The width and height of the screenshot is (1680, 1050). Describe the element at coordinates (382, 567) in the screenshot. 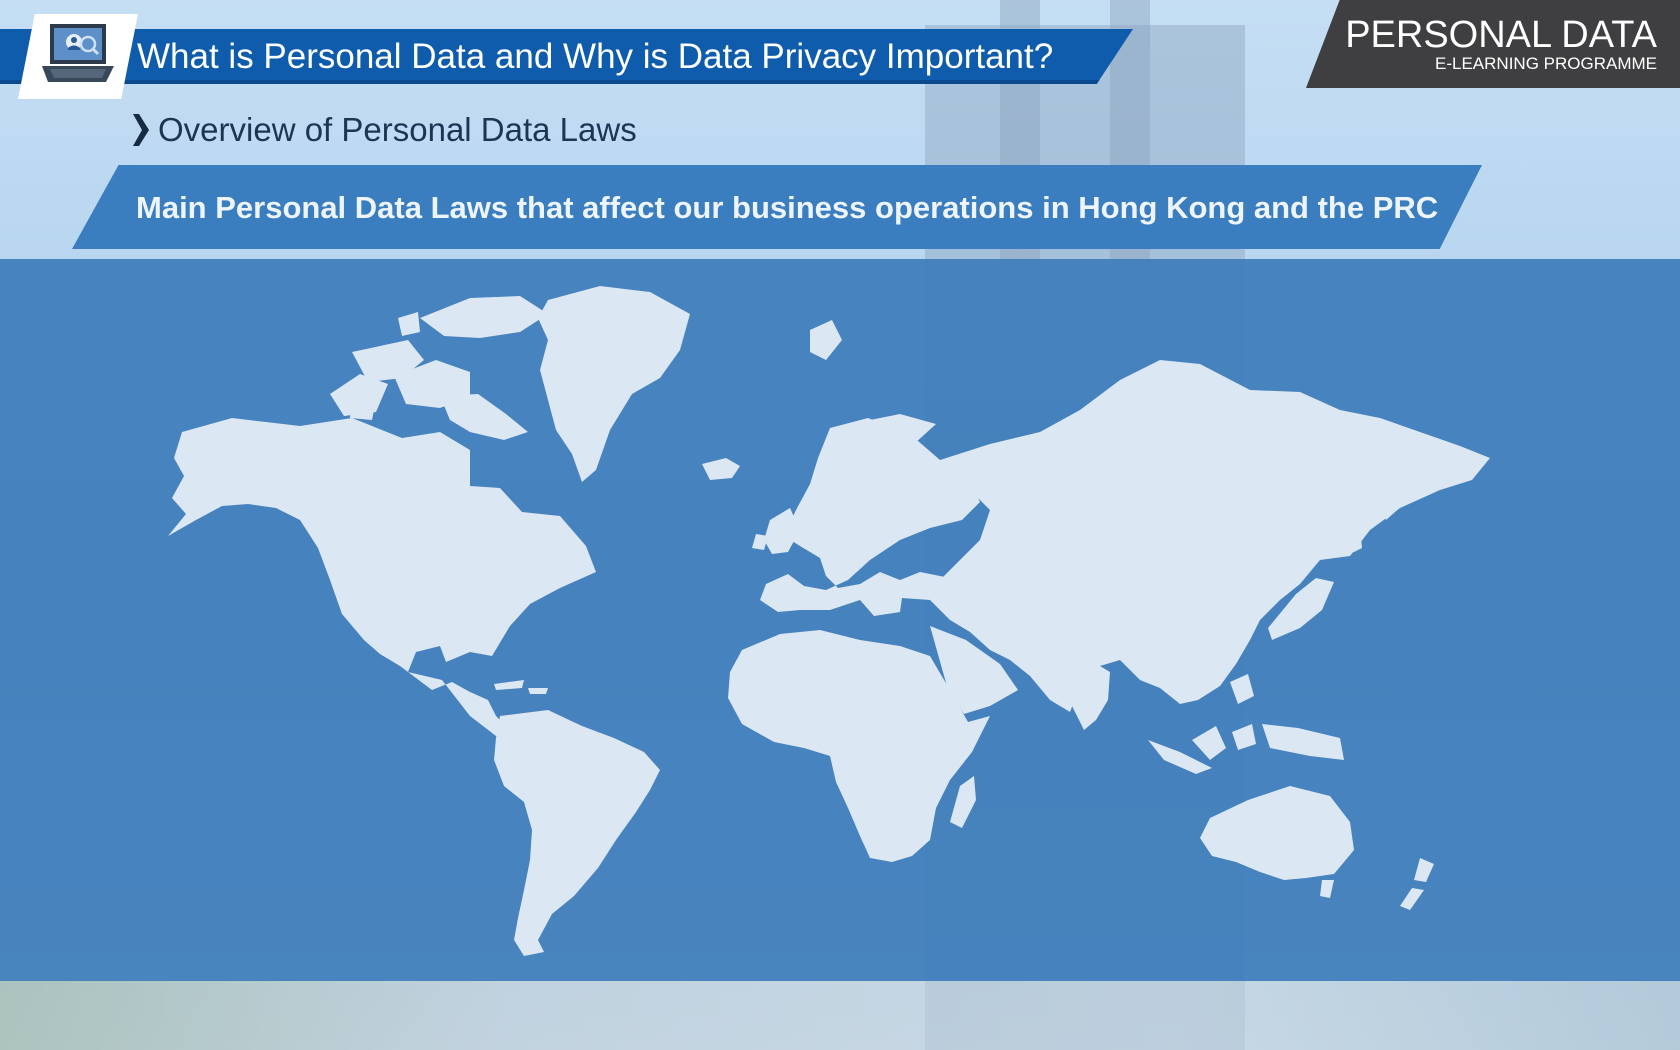

I see `north-america-shape` at that location.